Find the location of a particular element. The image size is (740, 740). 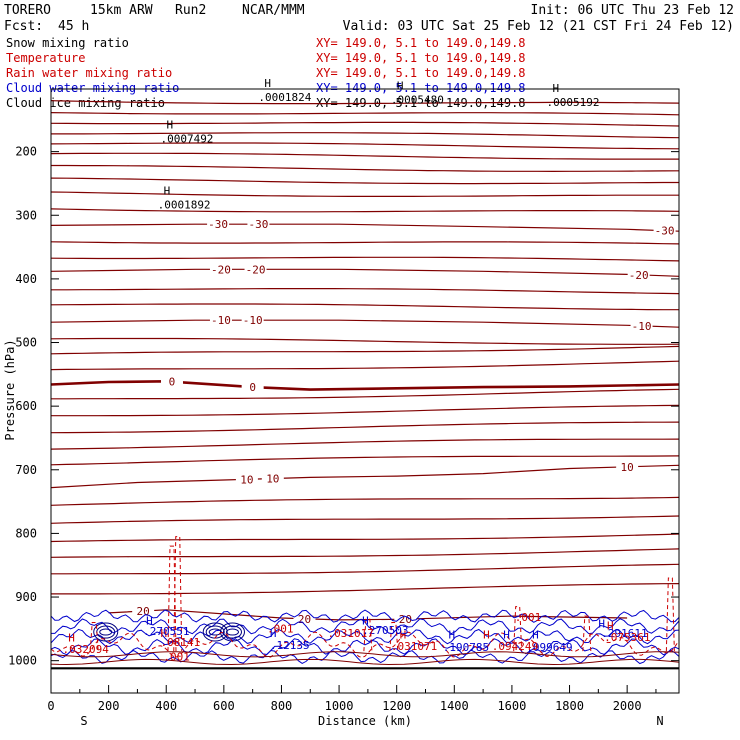

cloud-value-label: .270503 is located at coordinates (385, 630).